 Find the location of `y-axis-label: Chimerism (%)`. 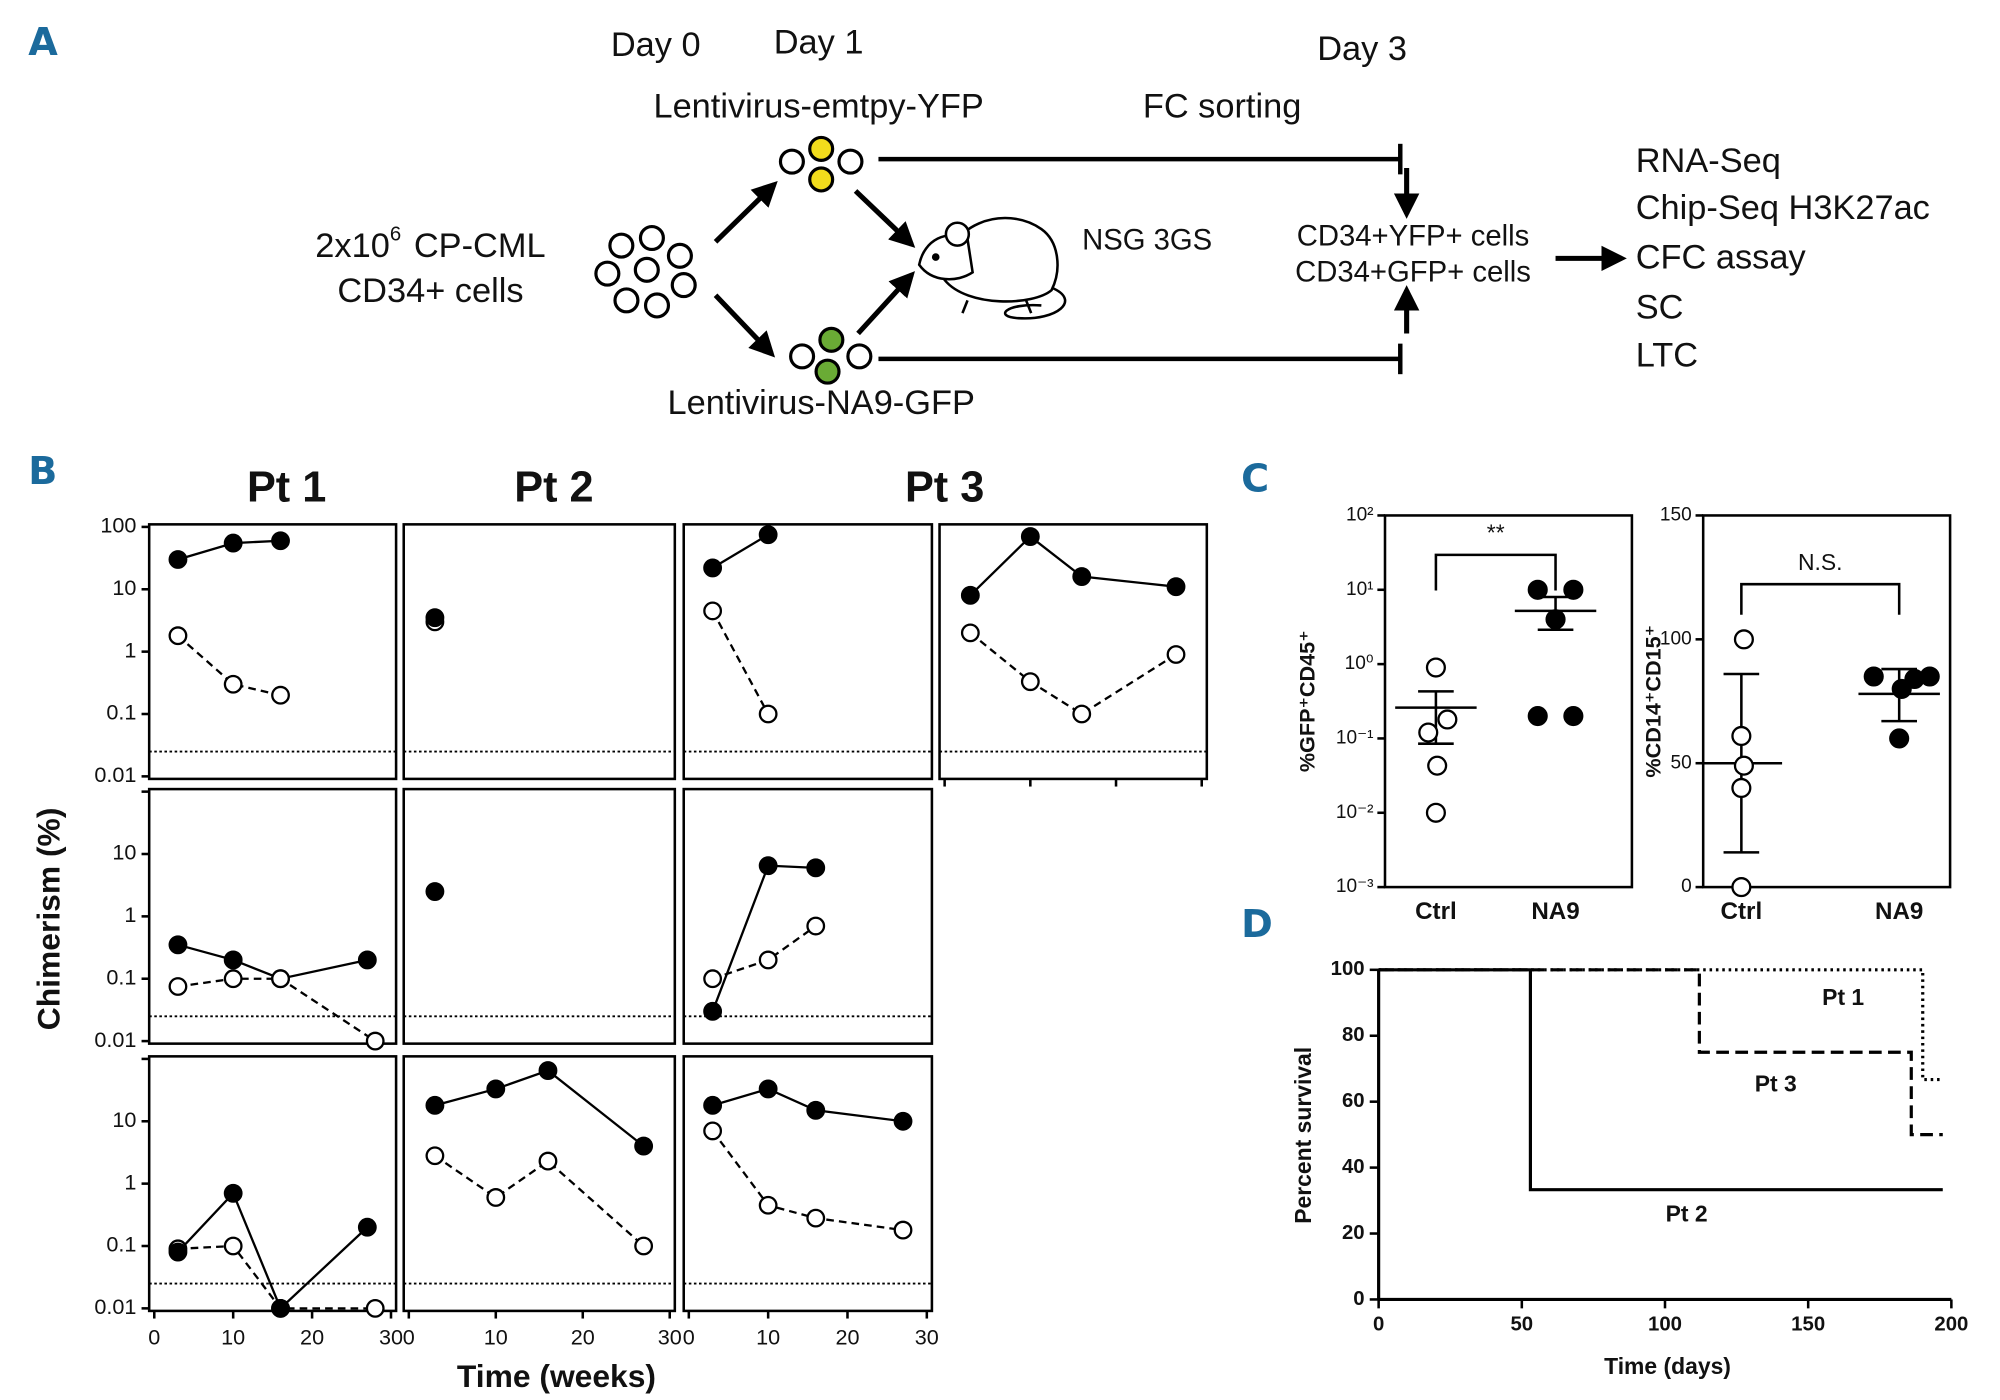

y-axis-label: Chimerism (%) is located at coordinates (49, 919).